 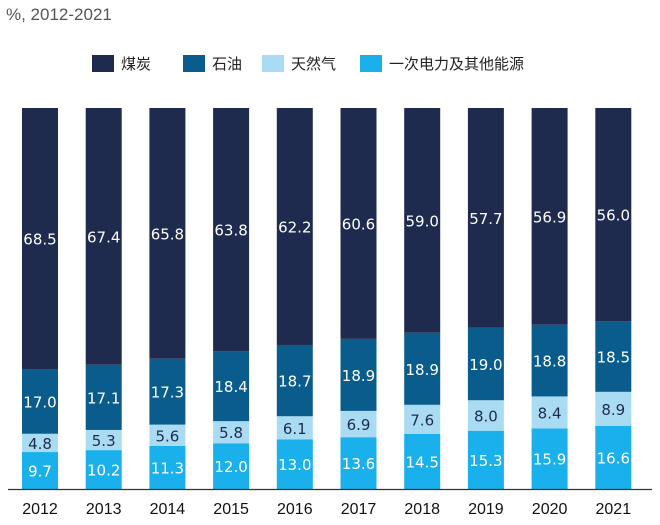 I want to click on data-label-2021-series-2: 18.5, so click(x=613, y=358).